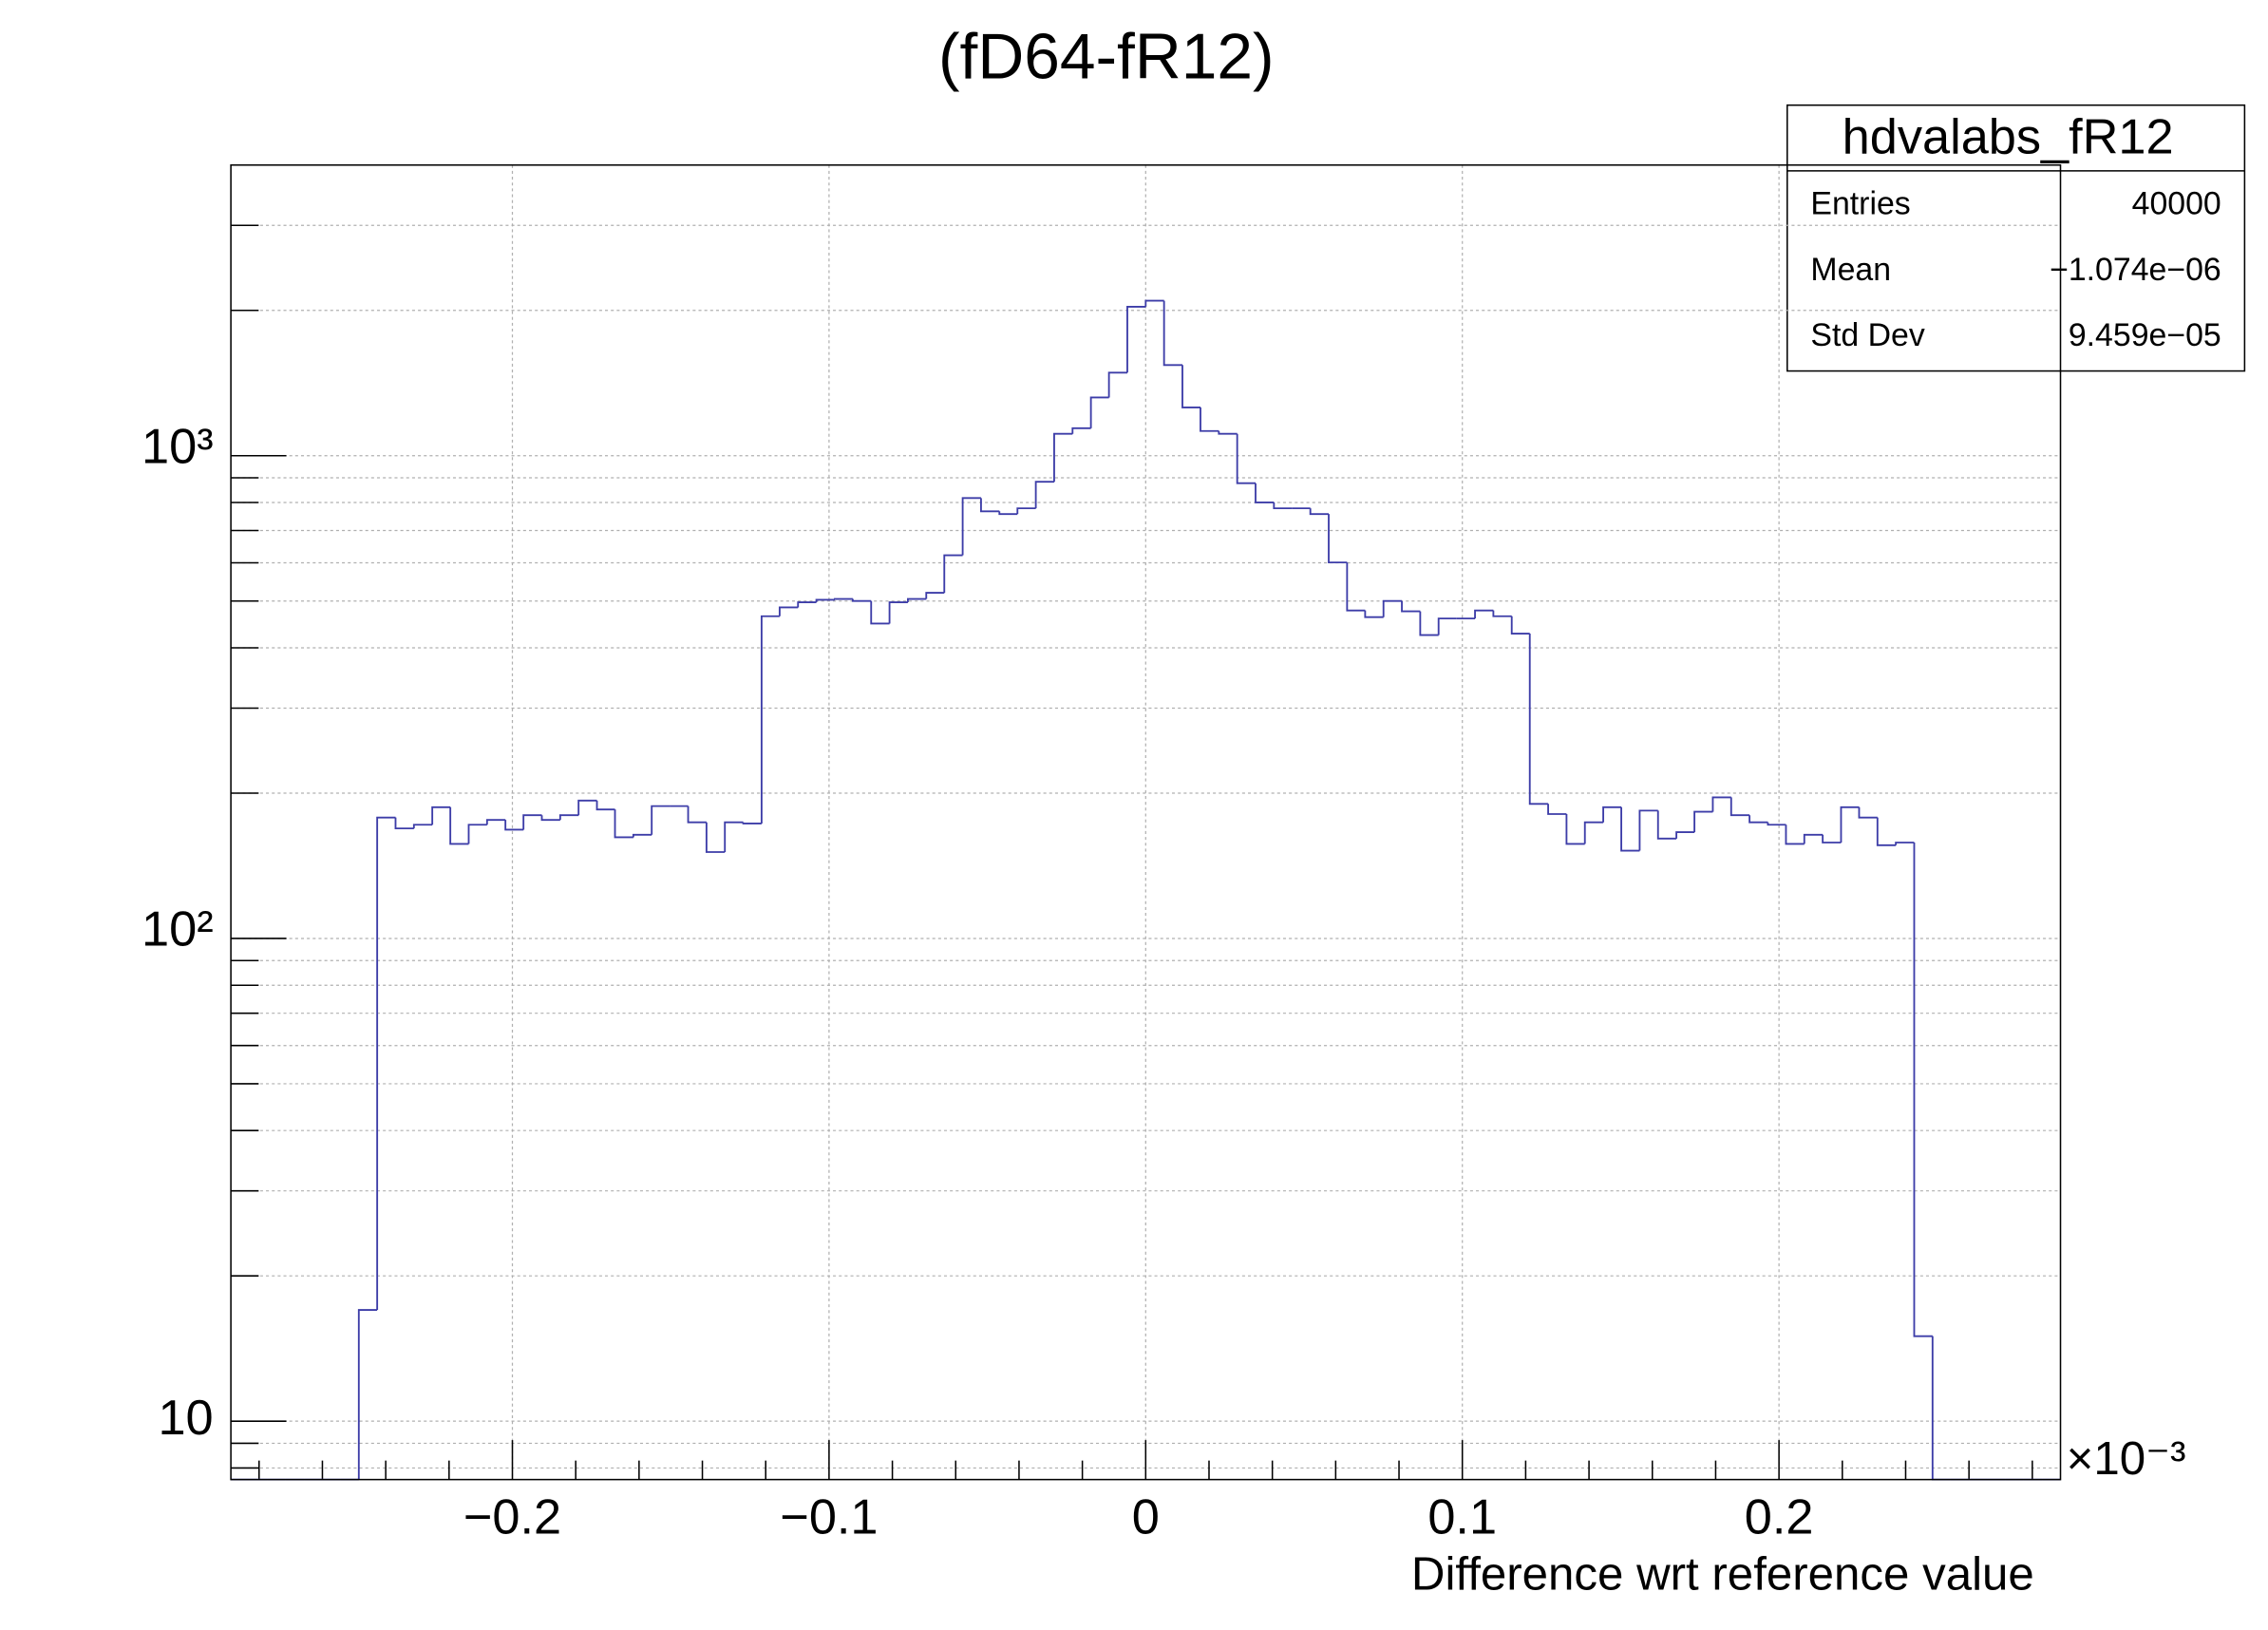  I want to click on chart-title: (fD64-fR12), so click(1106, 56).